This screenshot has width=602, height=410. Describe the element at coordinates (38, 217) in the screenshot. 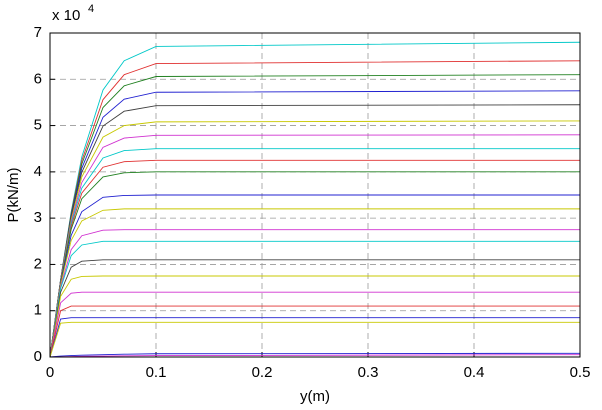

I see `y-tick-label: 3` at that location.